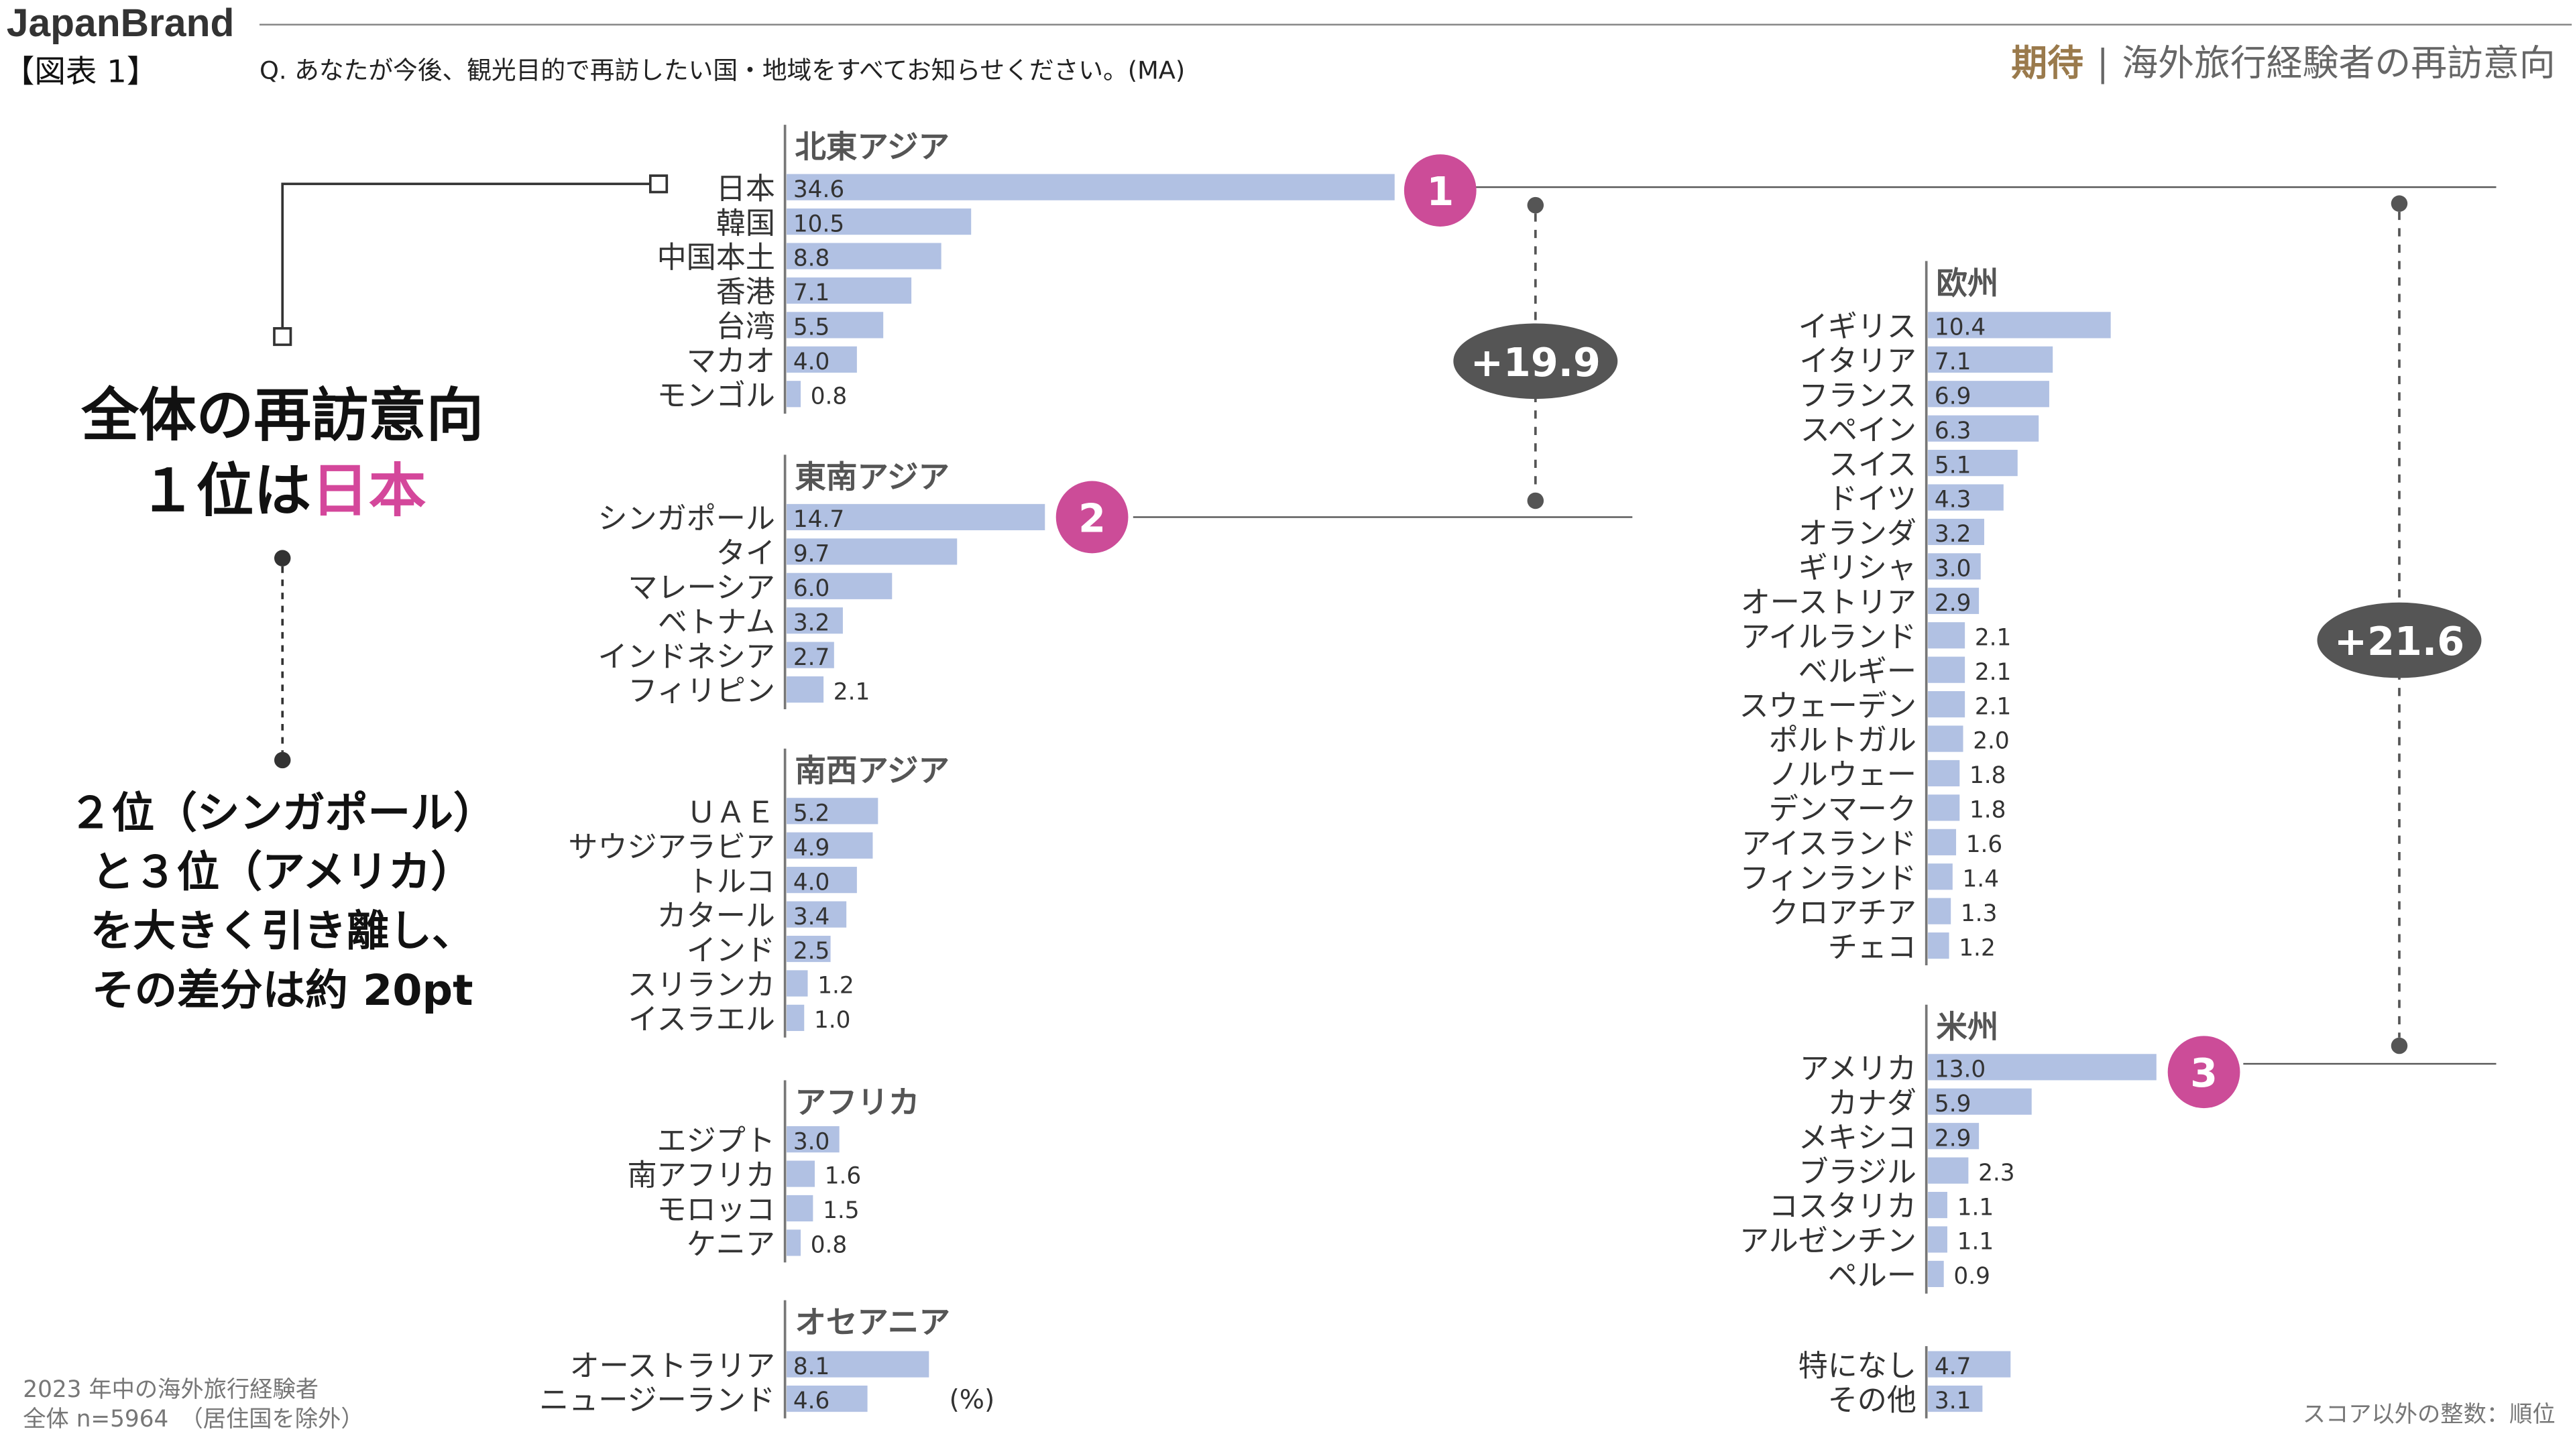 The height and width of the screenshot is (1456, 2575). What do you see at coordinates (671, 847) in the screenshot?
I see `category-label: サウジアラビア` at bounding box center [671, 847].